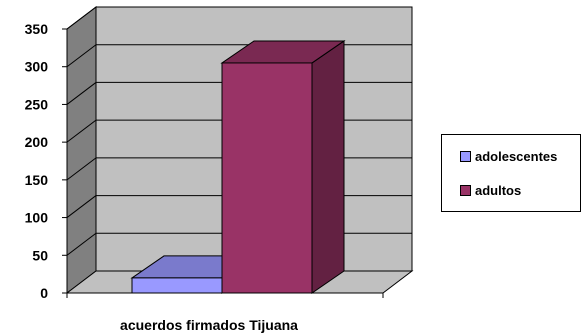 The width and height of the screenshot is (582, 333). What do you see at coordinates (209, 325) in the screenshot?
I see `x-axis-label: acuerdos firmados Tijuana` at bounding box center [209, 325].